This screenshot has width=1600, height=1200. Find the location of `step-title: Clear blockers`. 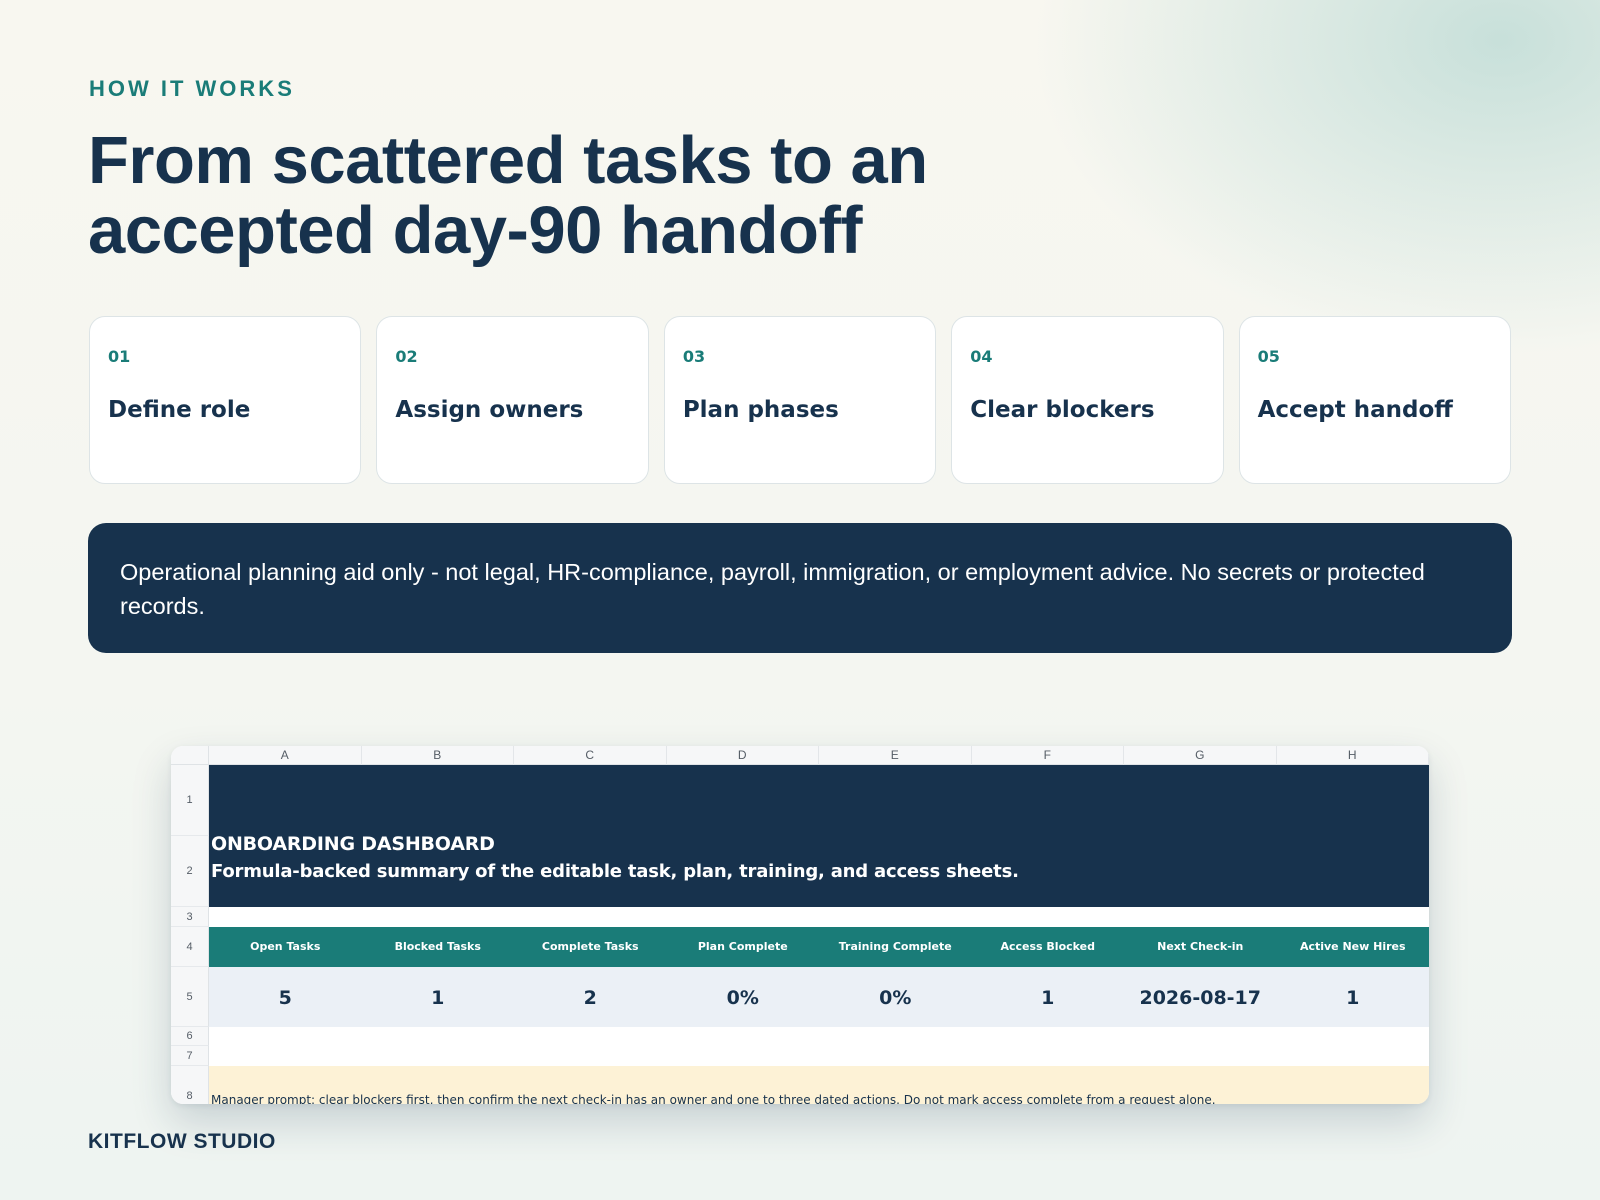

step-title: Clear blockers is located at coordinates (1062, 410).